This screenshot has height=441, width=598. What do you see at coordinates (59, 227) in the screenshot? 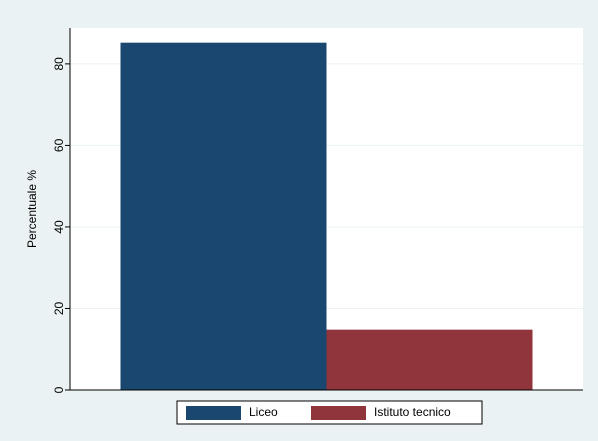
I see `y-tick-label: 40` at bounding box center [59, 227].